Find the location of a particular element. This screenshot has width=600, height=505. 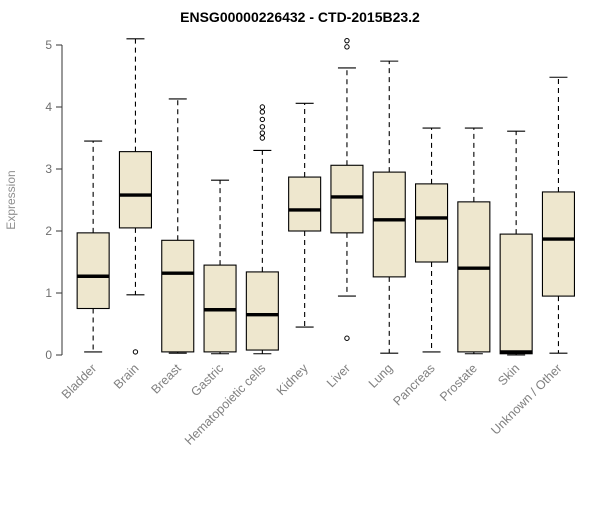

y-tick-label: 5 is located at coordinates (48, 45).